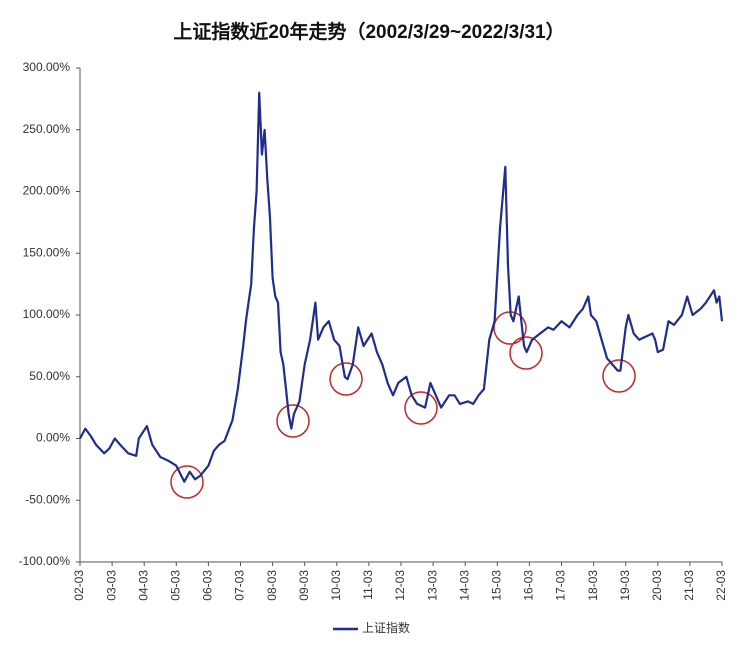  What do you see at coordinates (721, 585) in the screenshot?
I see `x-tick-label: 22-03` at bounding box center [721, 585].